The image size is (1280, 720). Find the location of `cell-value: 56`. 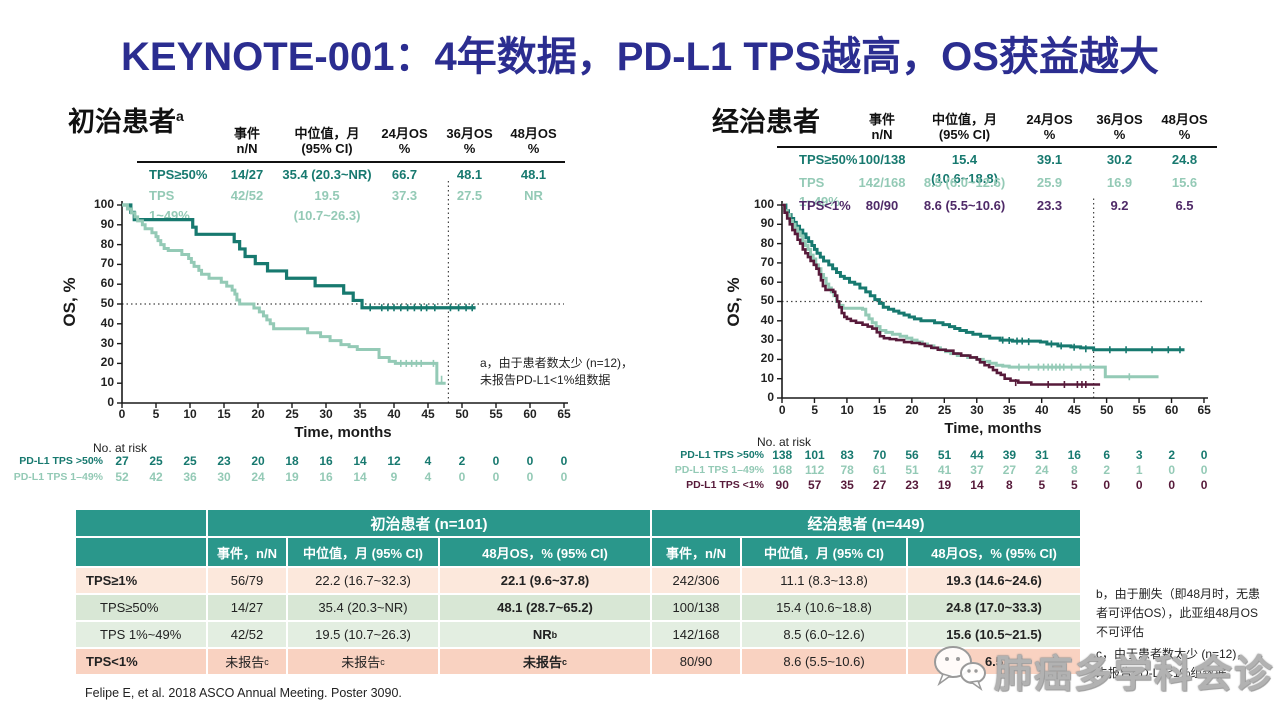

cell-value: 56 is located at coordinates (912, 455).